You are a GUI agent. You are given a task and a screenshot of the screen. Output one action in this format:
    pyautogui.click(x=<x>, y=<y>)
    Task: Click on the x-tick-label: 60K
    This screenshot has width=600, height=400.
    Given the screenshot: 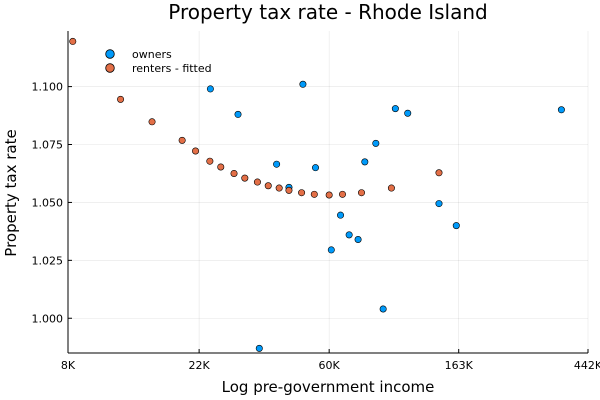 What is the action you would take?
    pyautogui.click(x=330, y=365)
    